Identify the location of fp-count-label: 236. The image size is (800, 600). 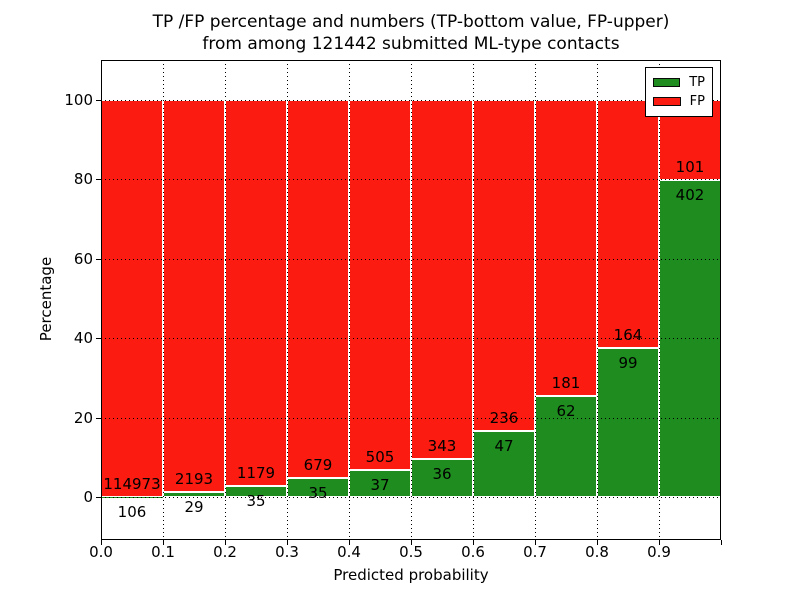
(504, 418).